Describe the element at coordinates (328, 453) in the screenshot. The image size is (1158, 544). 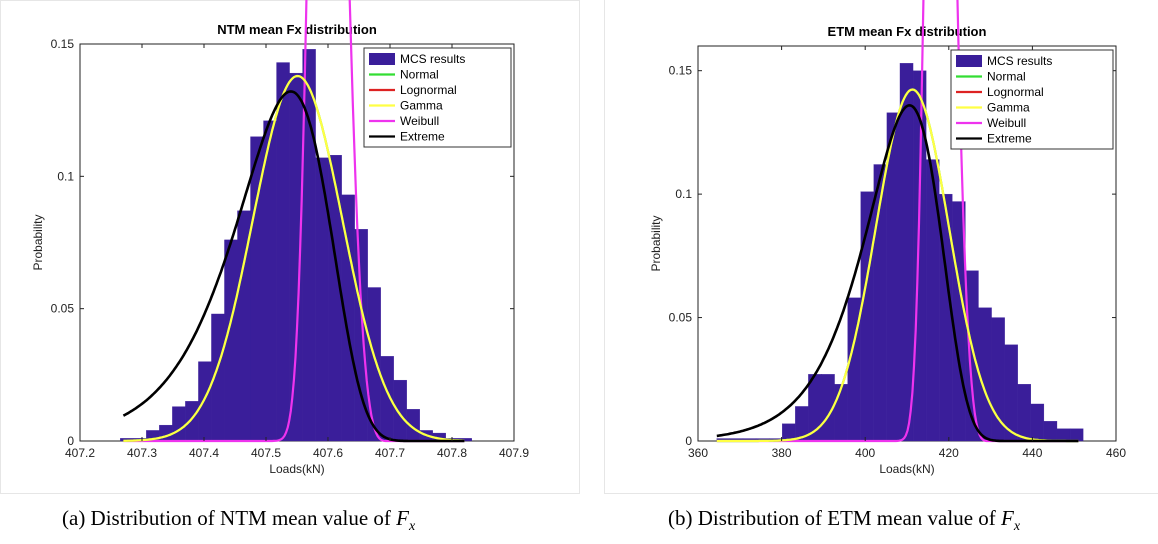
I see `x-tick-label: 407.6` at that location.